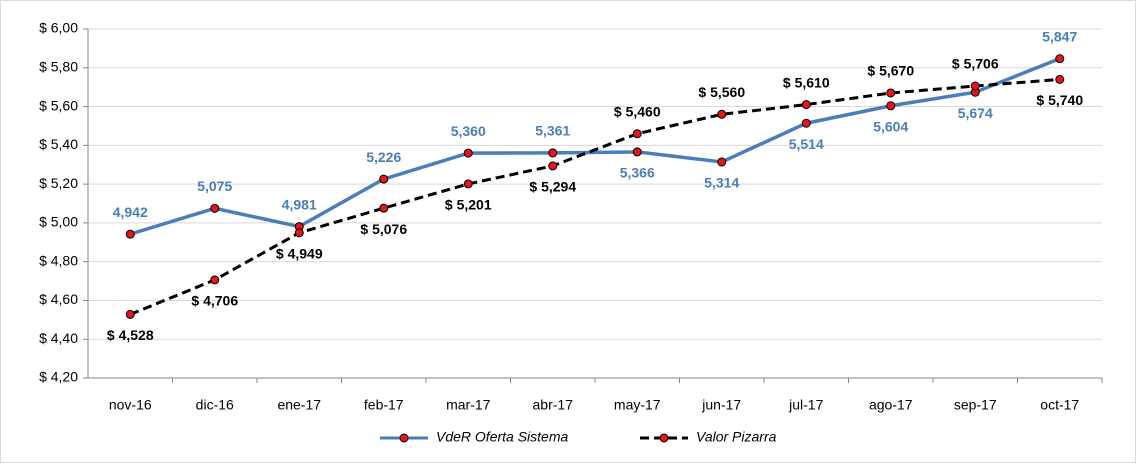 The image size is (1137, 464). What do you see at coordinates (58, 105) in the screenshot?
I see `y-tick-label: $ 5,60` at bounding box center [58, 105].